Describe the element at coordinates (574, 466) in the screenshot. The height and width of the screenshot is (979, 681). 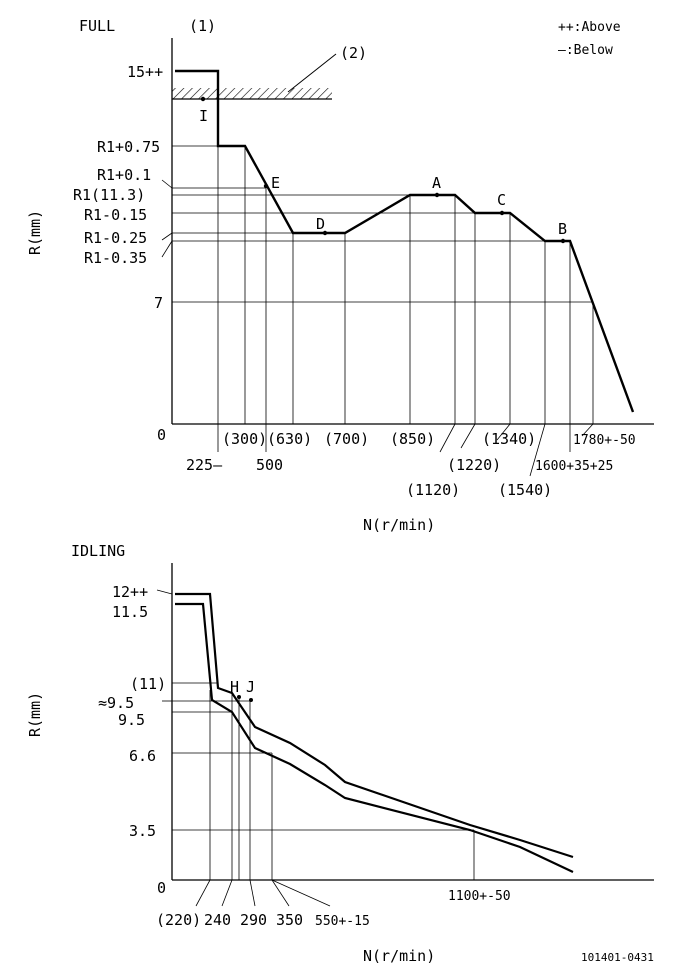
I see `full-x-label-1600: 1600+35+25` at that location.